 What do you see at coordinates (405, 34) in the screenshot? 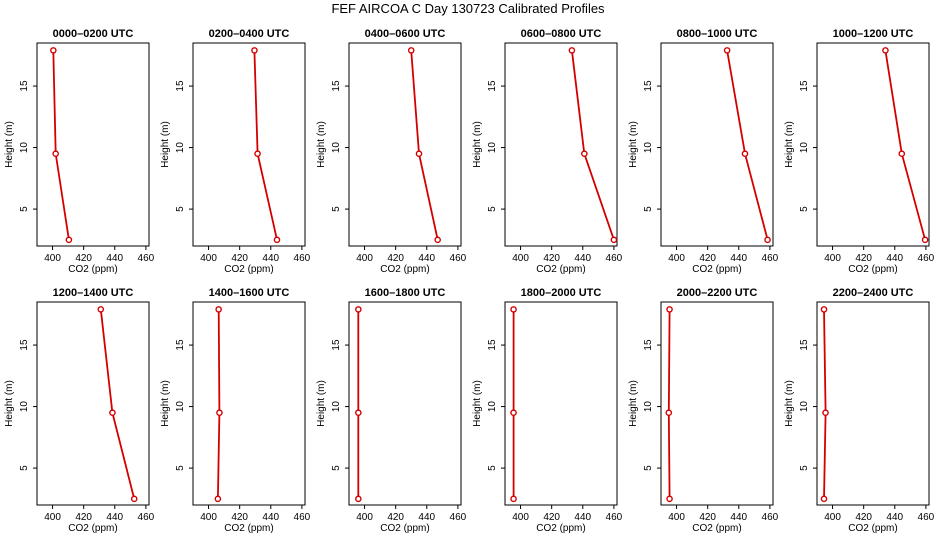
I see `panel-title: 0400–0600 UTC` at bounding box center [405, 34].